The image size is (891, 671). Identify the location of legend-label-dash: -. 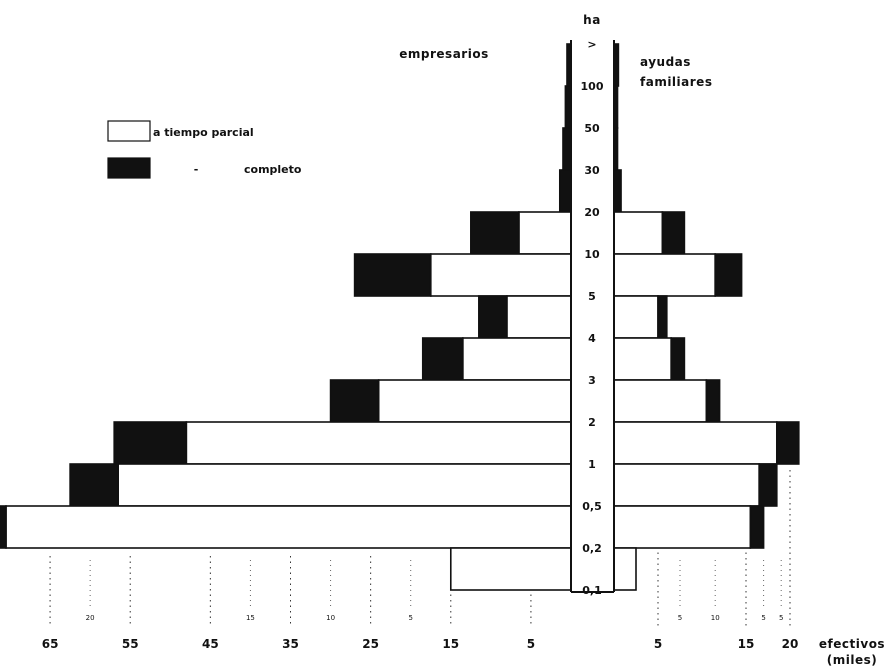
(196, 169).